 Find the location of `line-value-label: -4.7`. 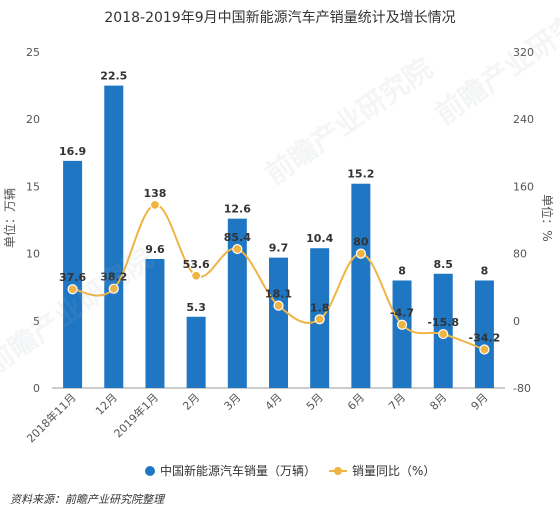

line-value-label: -4.7 is located at coordinates (402, 313).